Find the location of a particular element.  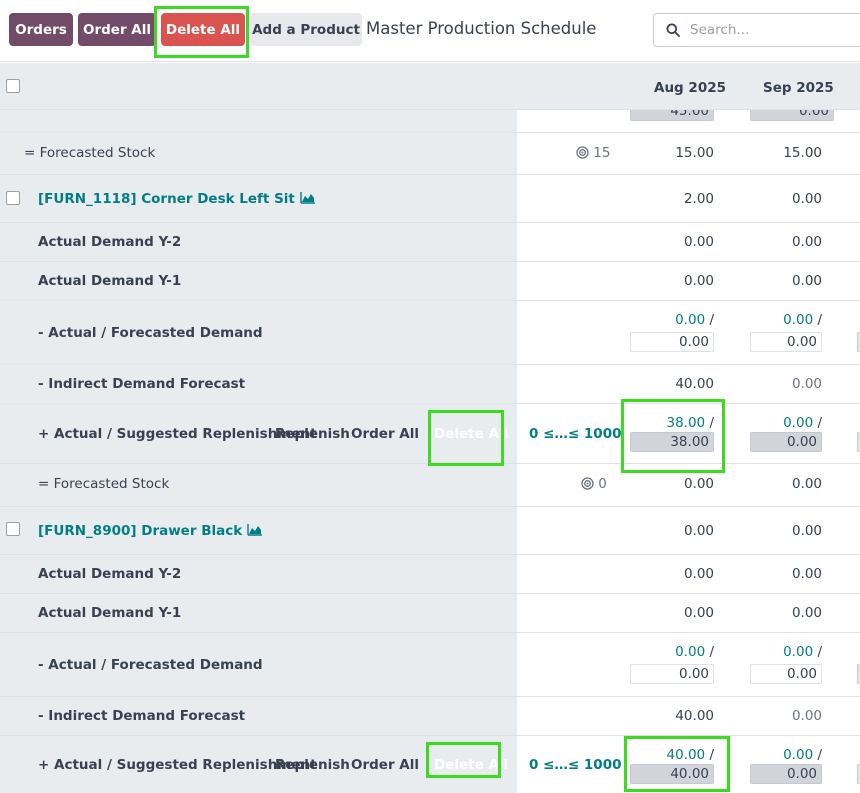

product-name: [FURN_1118] Corner Desk Left Sit is located at coordinates (166, 199).